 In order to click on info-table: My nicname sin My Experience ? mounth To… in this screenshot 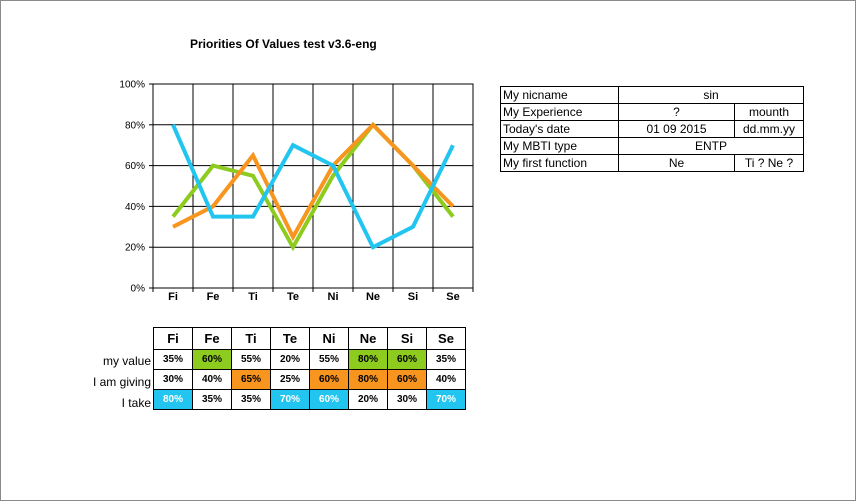, I will do `click(652, 129)`.